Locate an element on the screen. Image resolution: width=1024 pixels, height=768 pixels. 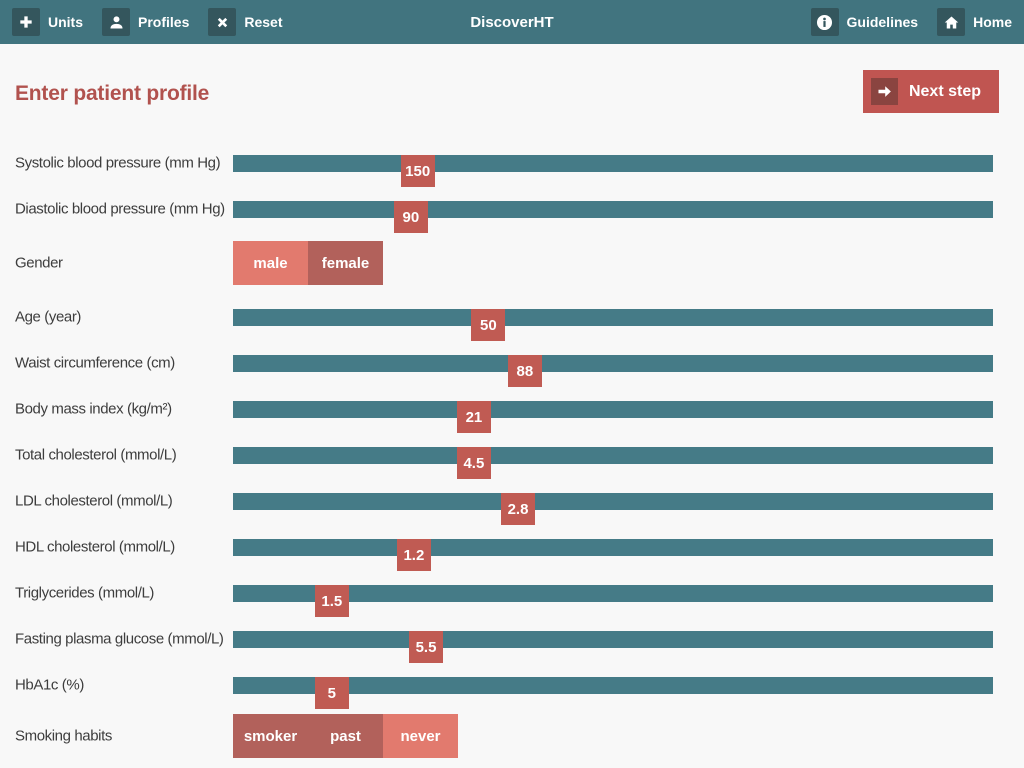
topbar-item-home: Home is located at coordinates (974, 22).